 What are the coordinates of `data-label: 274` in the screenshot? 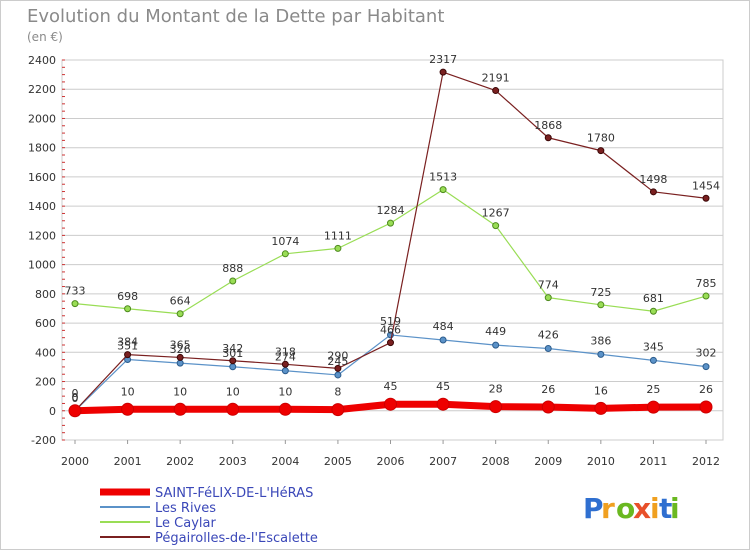 It's located at (285, 357).